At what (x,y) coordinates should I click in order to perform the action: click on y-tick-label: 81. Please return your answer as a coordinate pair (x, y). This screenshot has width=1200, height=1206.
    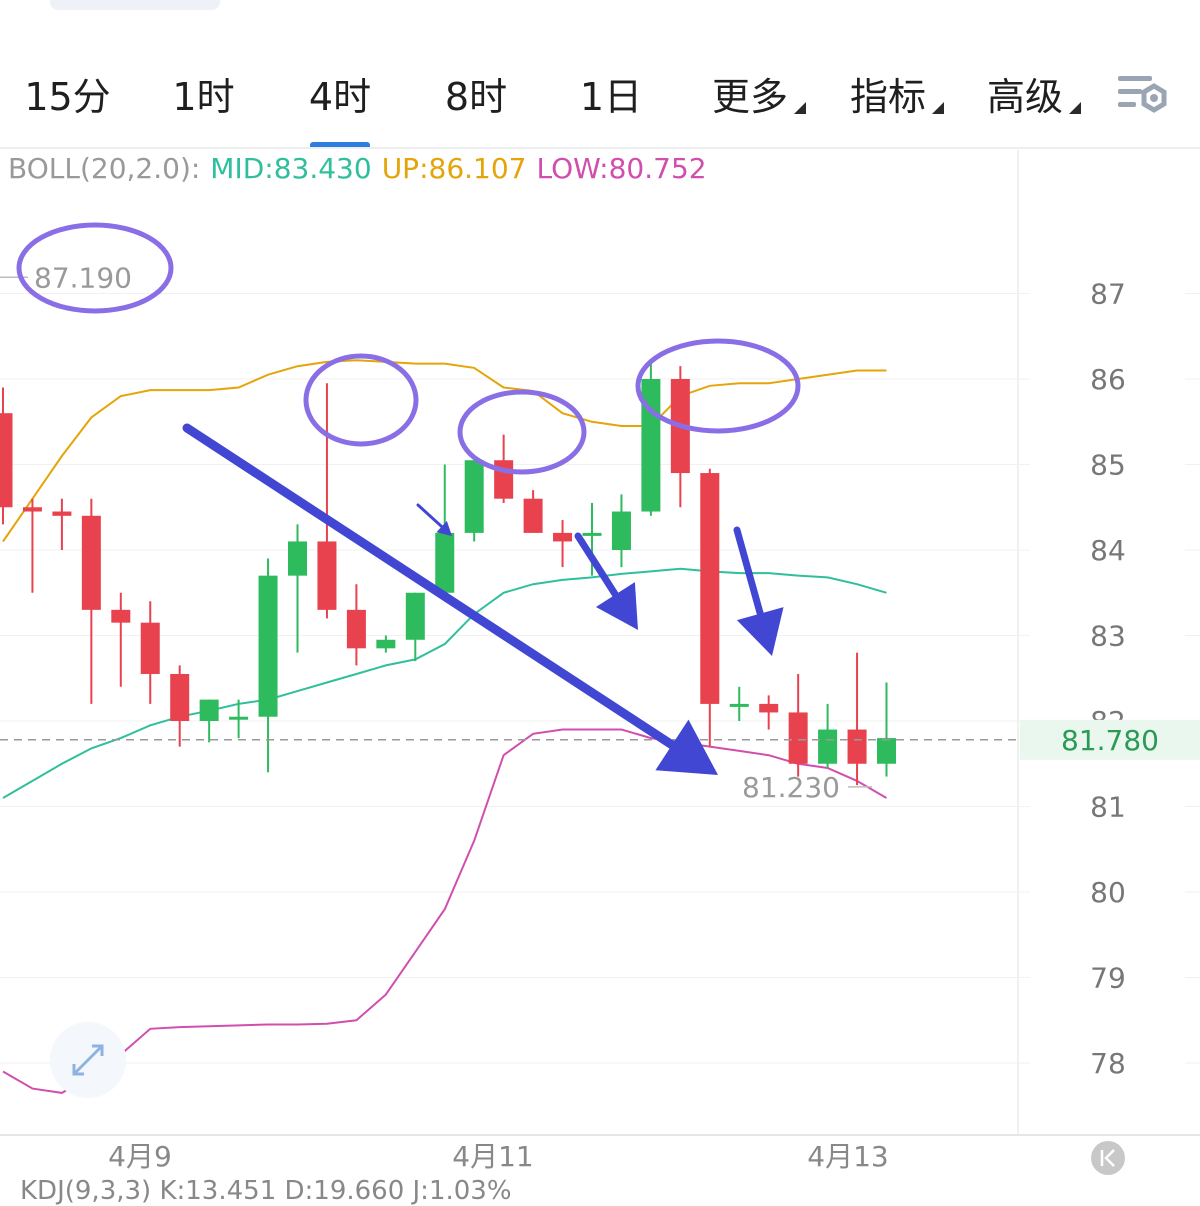
    Looking at the image, I should click on (1108, 807).